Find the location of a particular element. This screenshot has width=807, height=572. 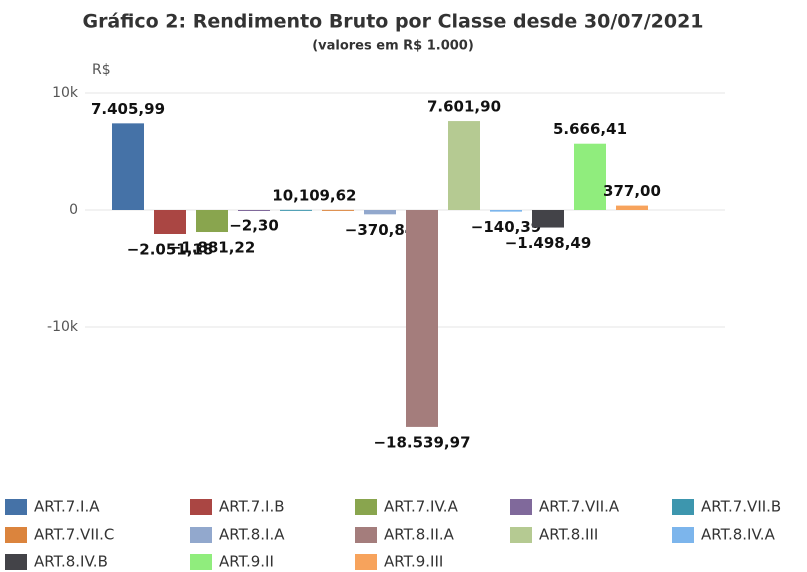

data-label: 377,00 is located at coordinates (632, 191).